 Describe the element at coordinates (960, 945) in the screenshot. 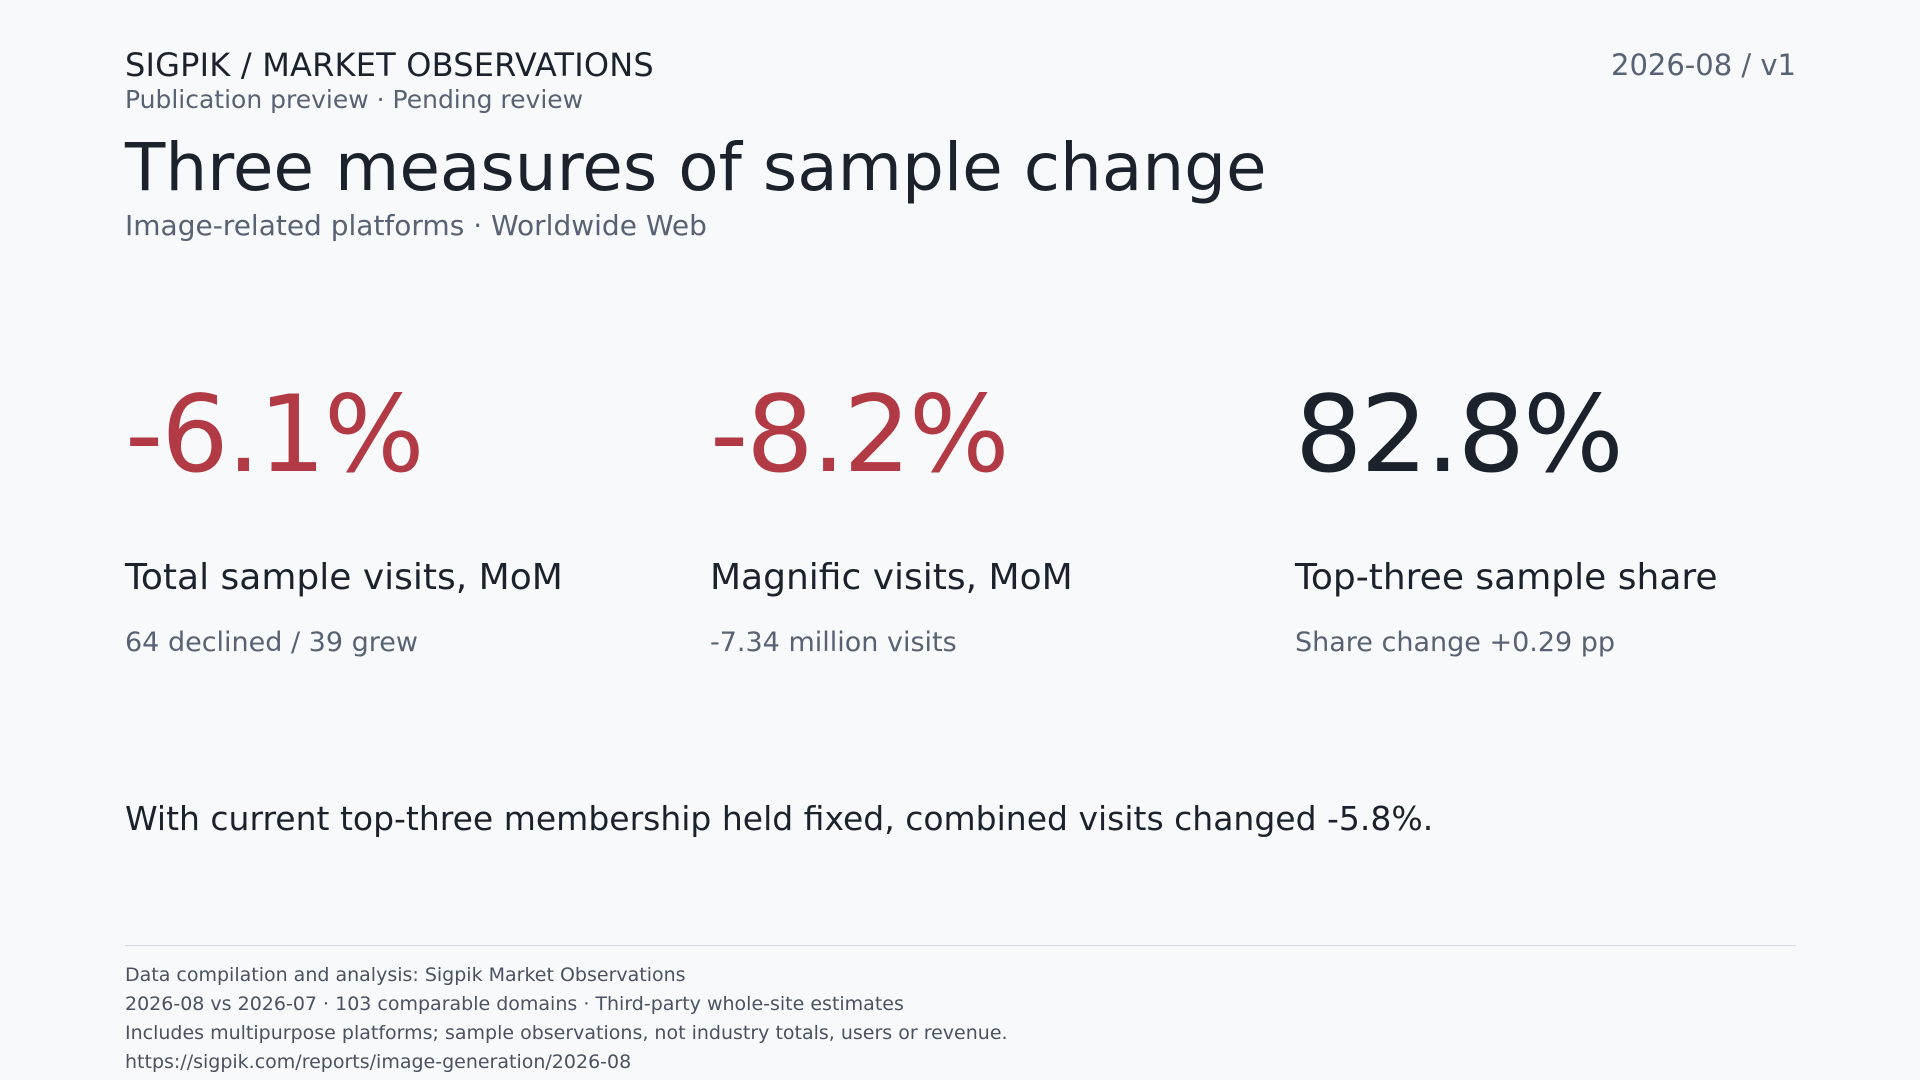

I see `footer-divider` at that location.